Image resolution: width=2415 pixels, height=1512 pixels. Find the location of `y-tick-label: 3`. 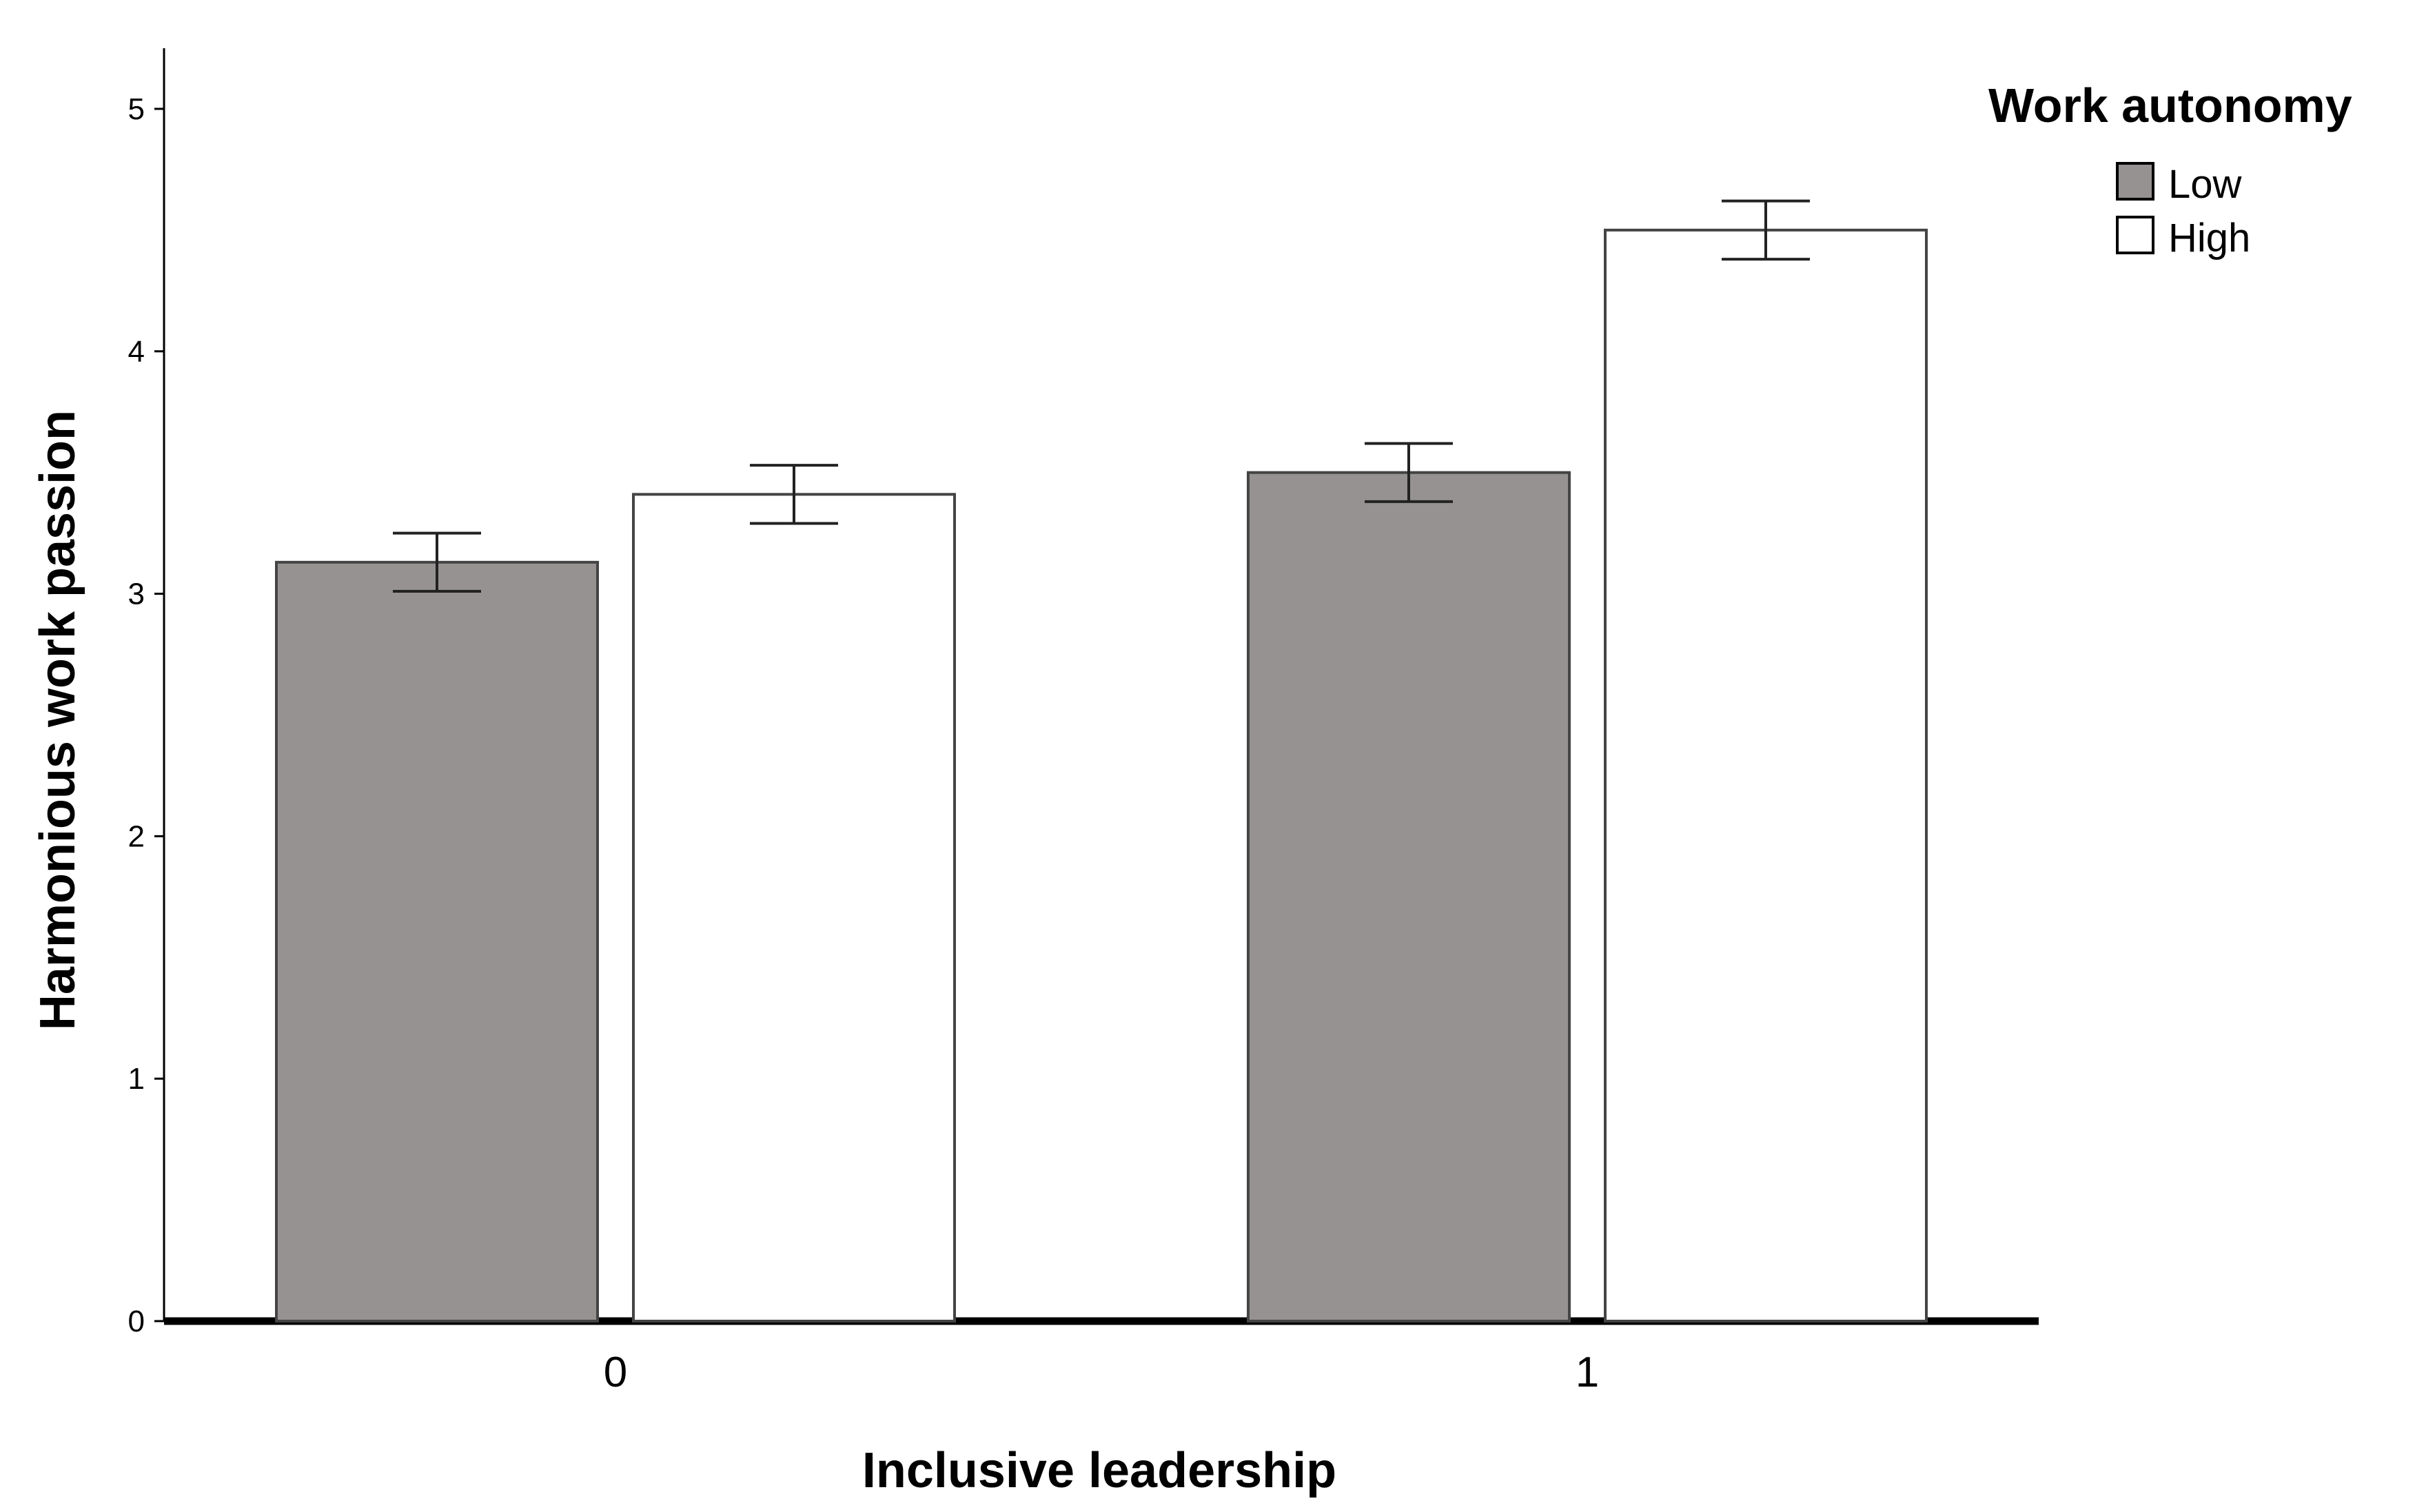

y-tick-label: 3 is located at coordinates (136, 594).